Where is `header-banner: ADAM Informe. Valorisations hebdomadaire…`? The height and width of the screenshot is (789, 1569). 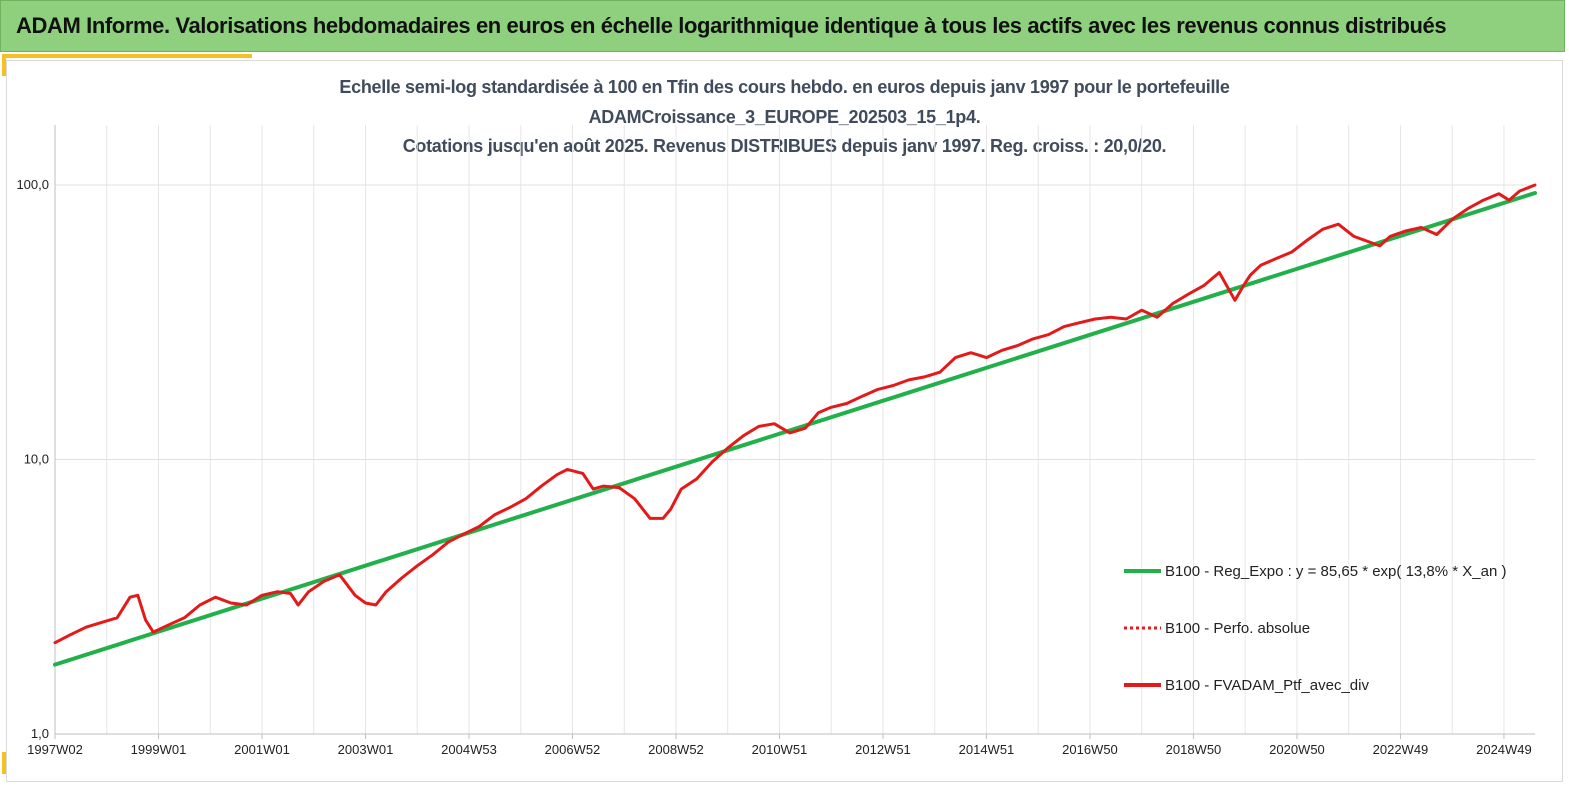 header-banner: ADAM Informe. Valorisations hebdomadaire… is located at coordinates (782, 26).